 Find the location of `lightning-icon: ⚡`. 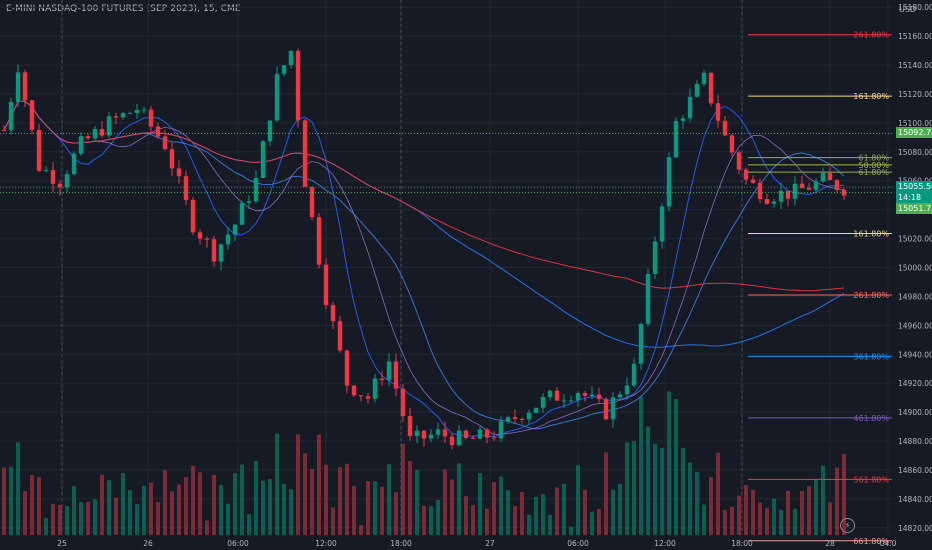

lightning-icon: ⚡ is located at coordinates (847, 525).